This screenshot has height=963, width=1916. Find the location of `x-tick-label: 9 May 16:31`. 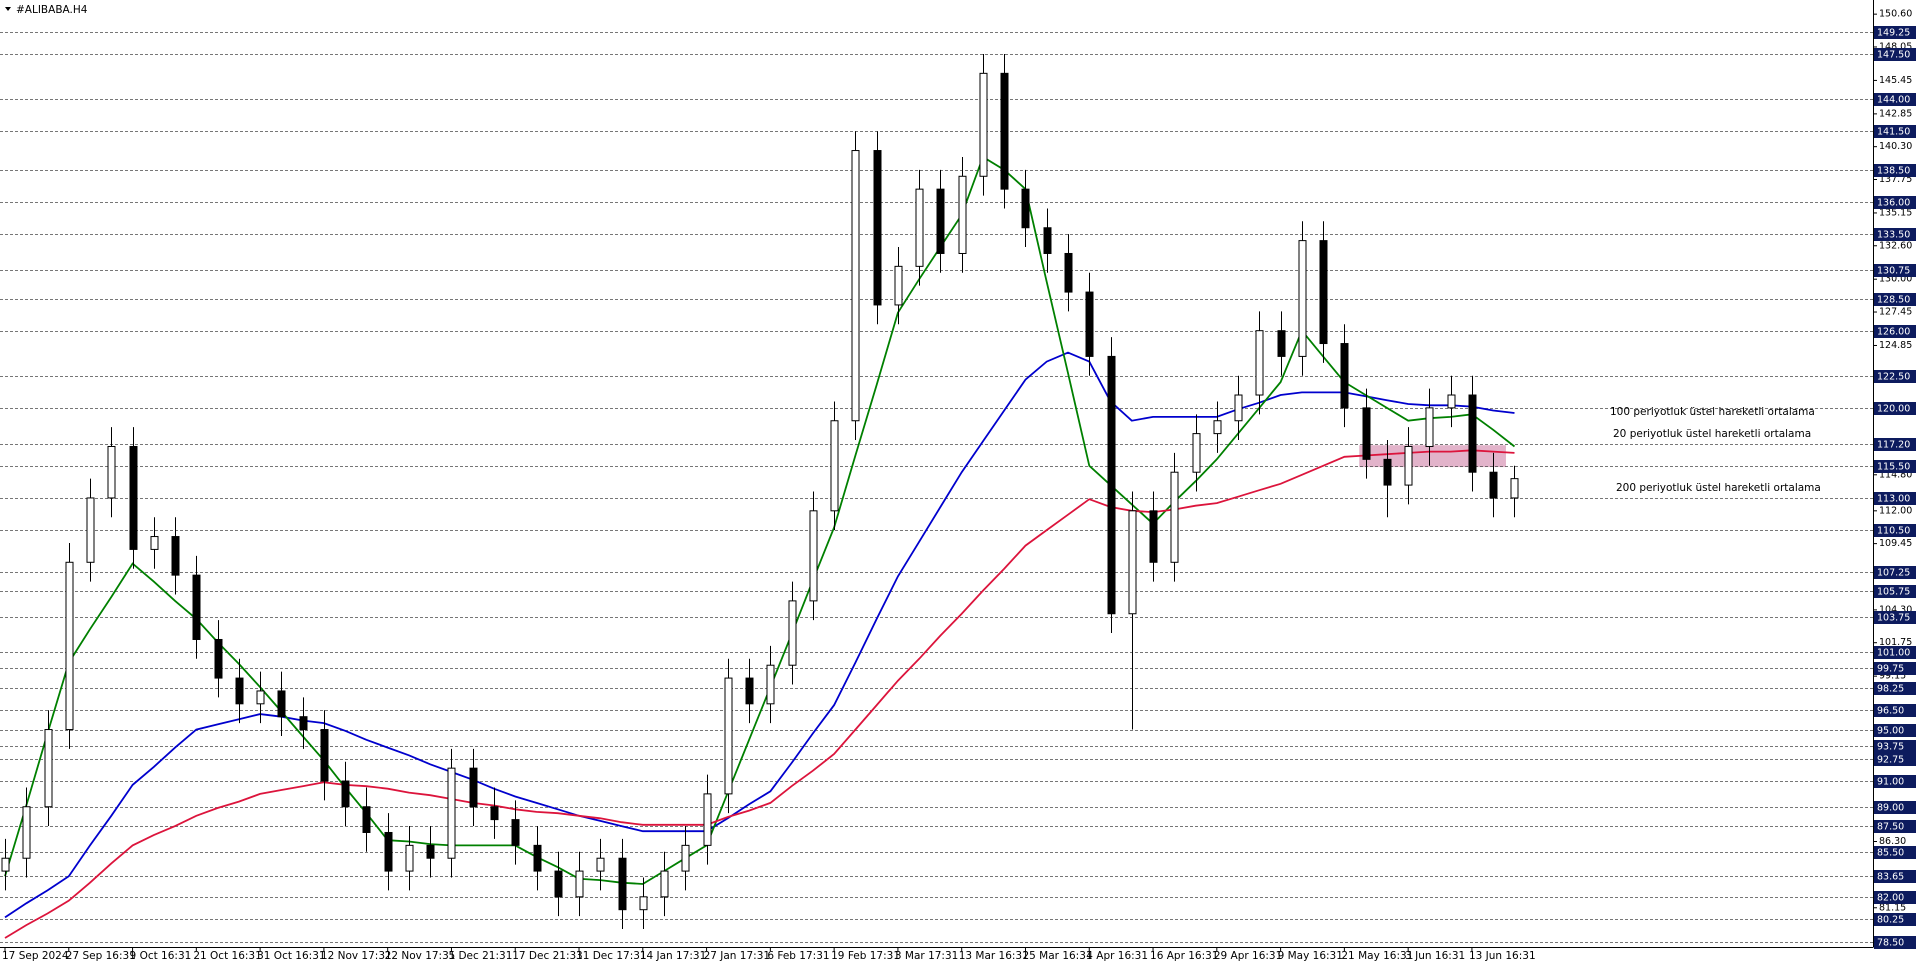

x-tick-label: 9 May 16:31 is located at coordinates (1310, 956).